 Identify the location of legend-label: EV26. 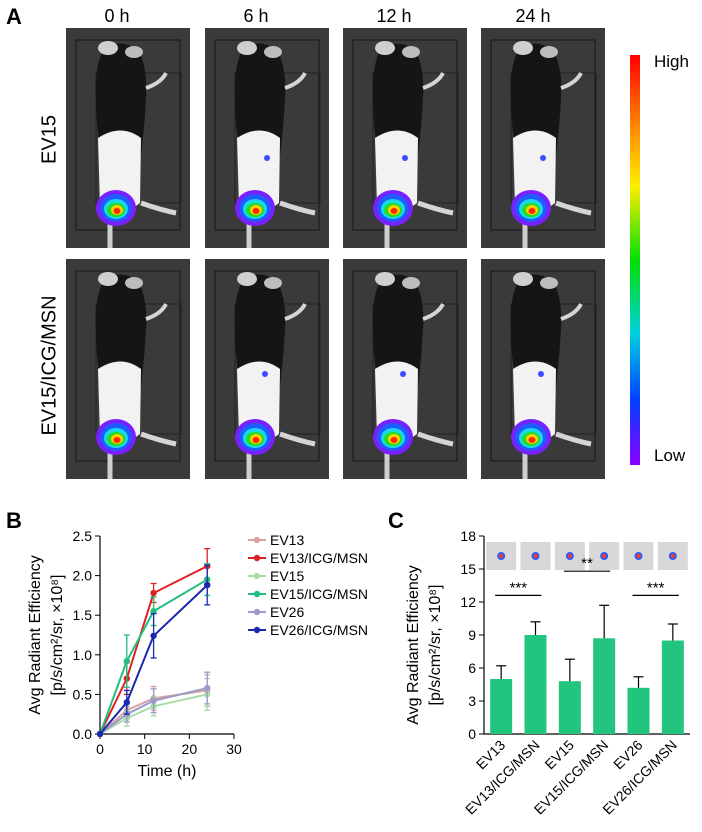
(287, 612).